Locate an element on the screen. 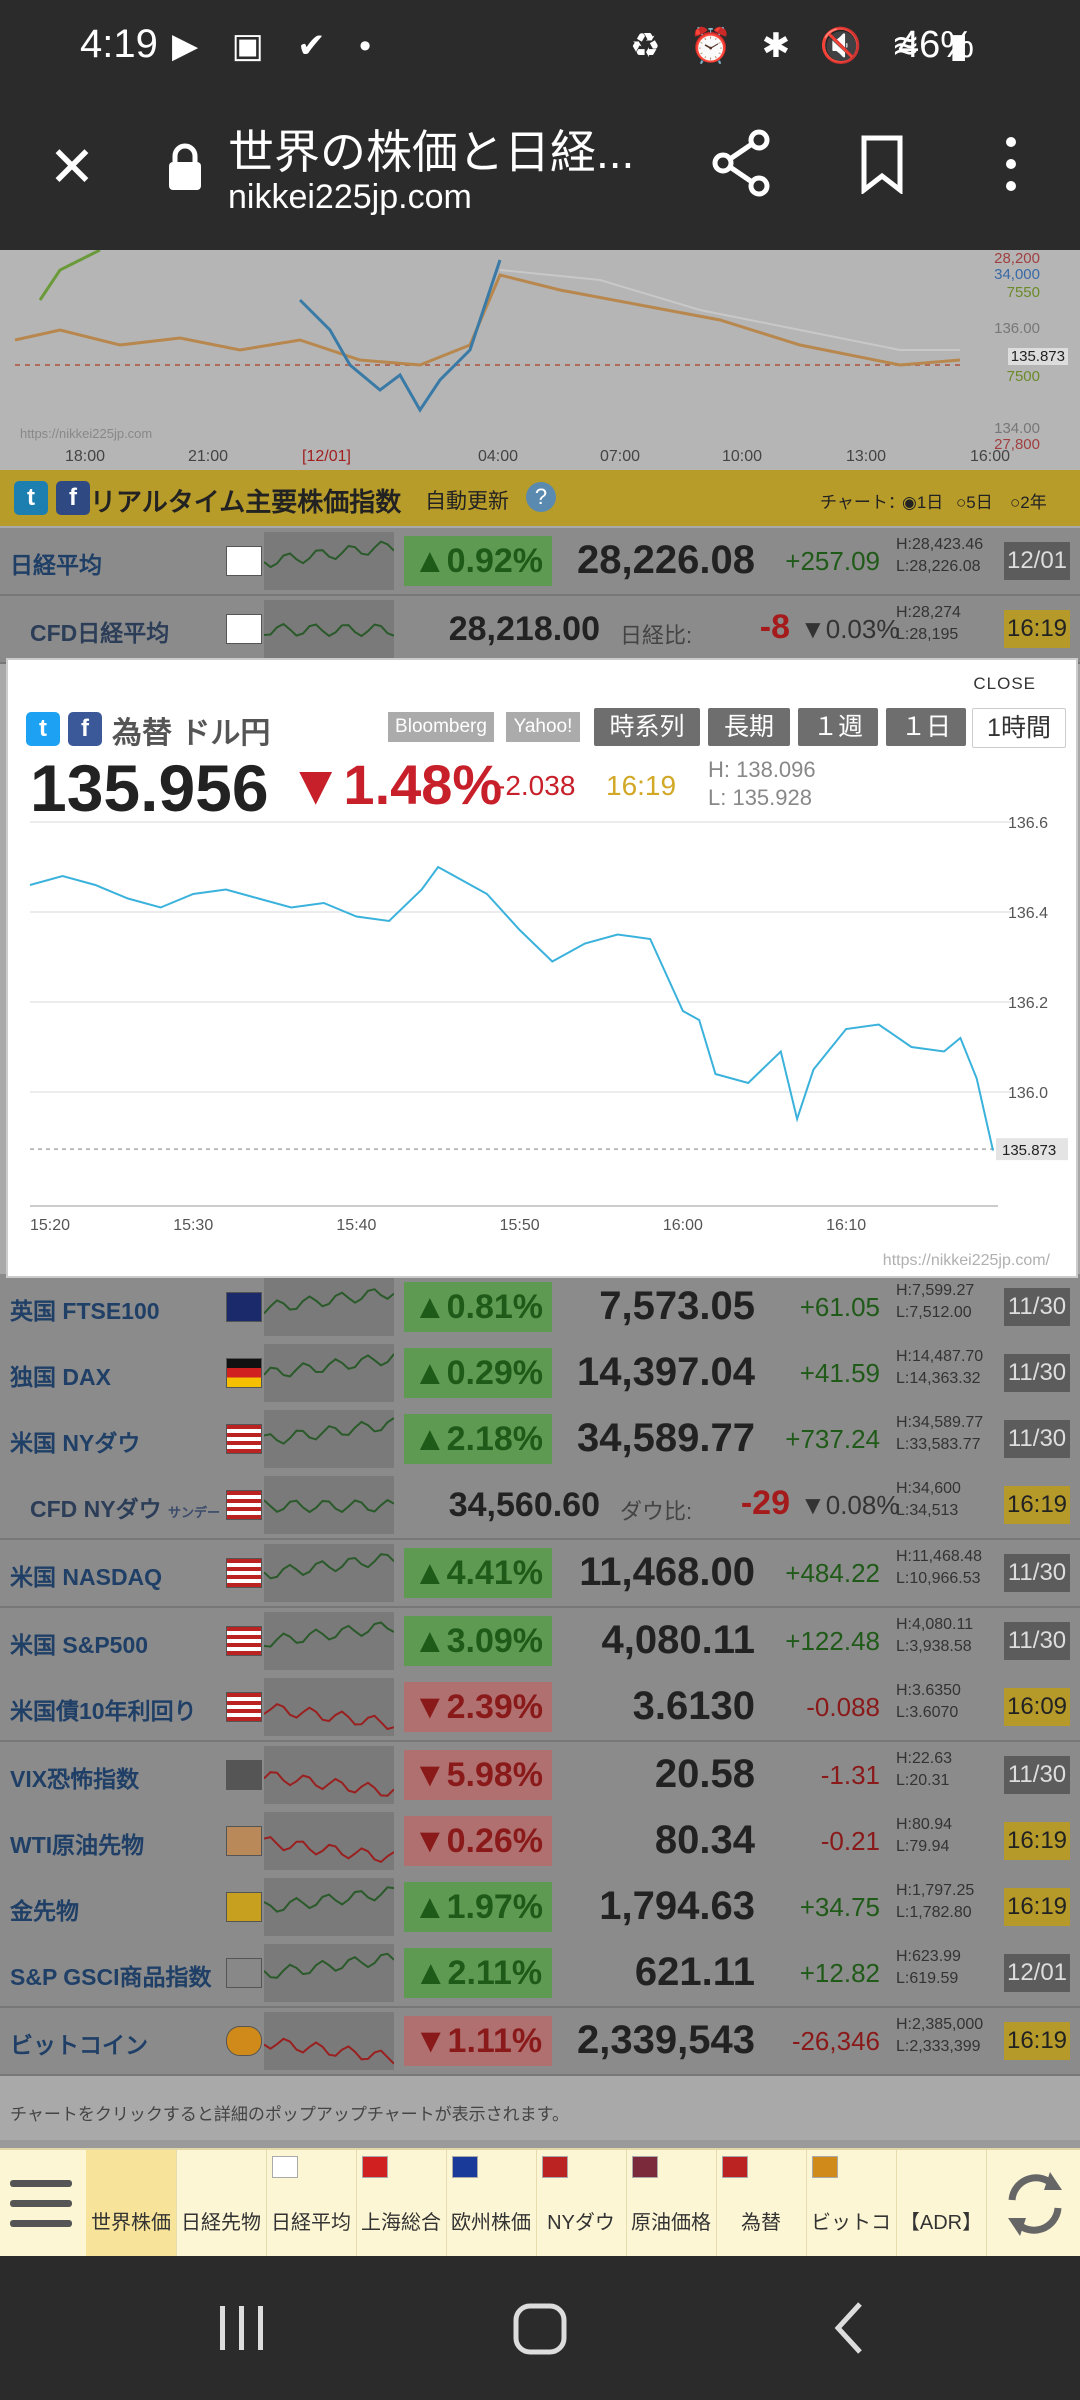 This screenshot has height=2400, width=1080. update-time: 16:19 is located at coordinates (1037, 1907).